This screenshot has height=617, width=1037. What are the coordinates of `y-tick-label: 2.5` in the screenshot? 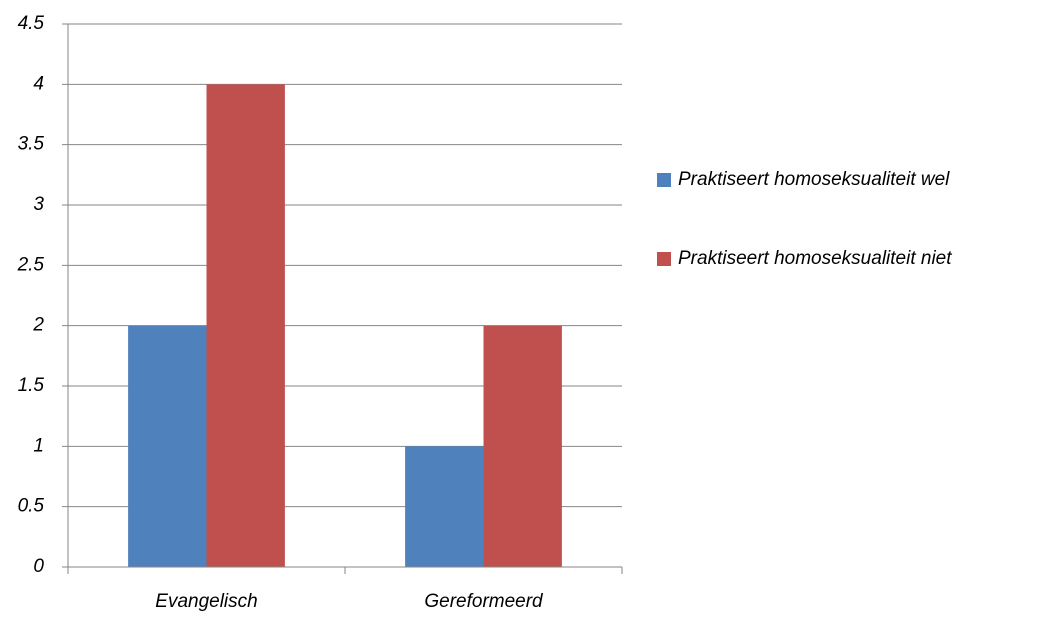 It's located at (31, 264).